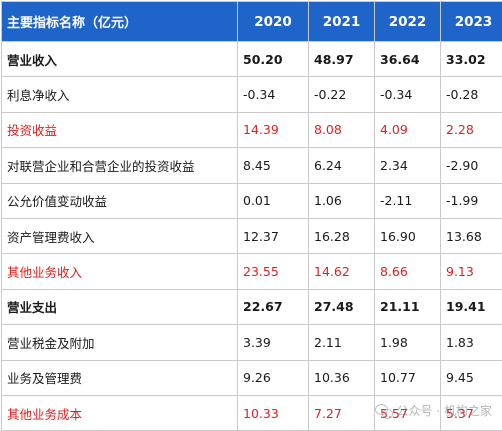 This screenshot has height=431, width=502. What do you see at coordinates (273, 94) in the screenshot?
I see `cell-value-2020: -0.34` at bounding box center [273, 94].